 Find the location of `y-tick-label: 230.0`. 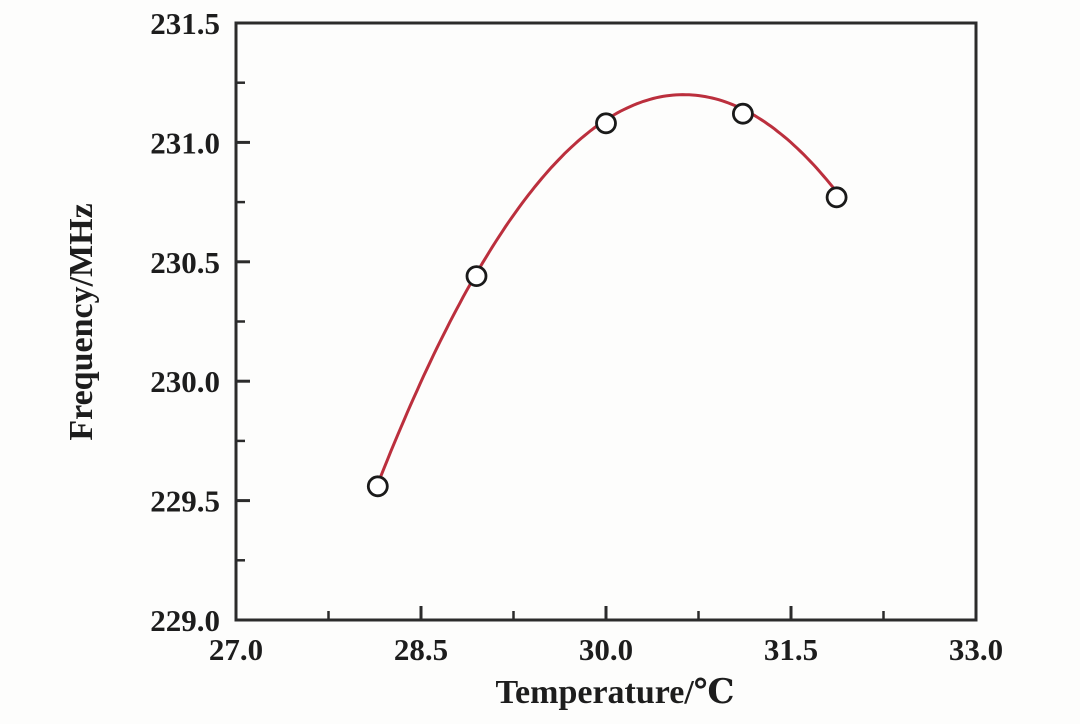

y-tick-label: 230.0 is located at coordinates (185, 381).